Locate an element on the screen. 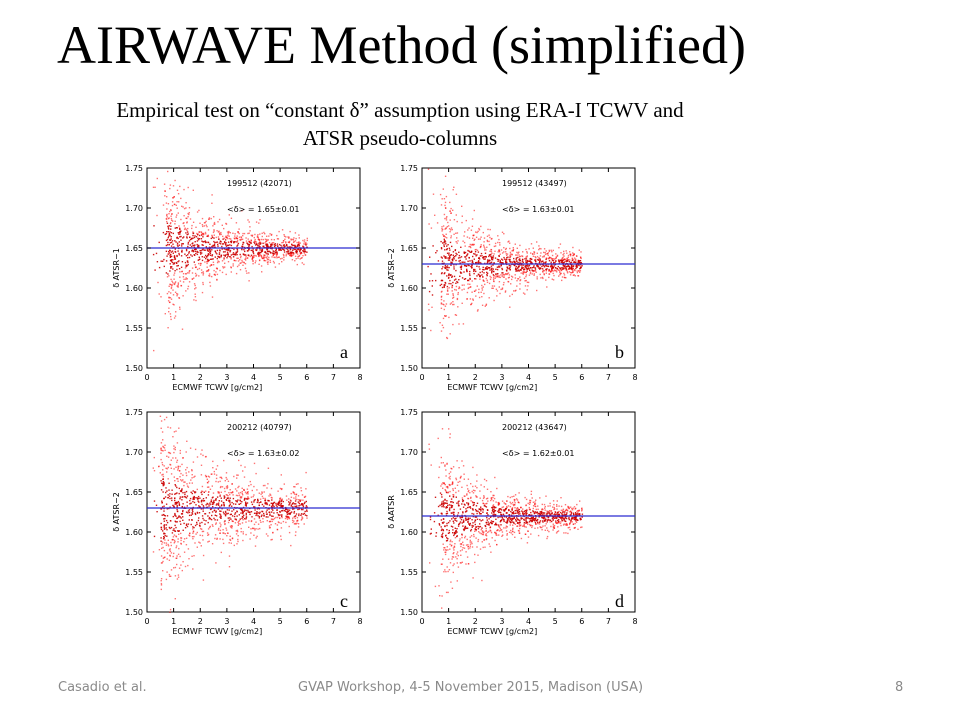 The height and width of the screenshot is (720, 960). x-tick-label: 1 is located at coordinates (448, 377).